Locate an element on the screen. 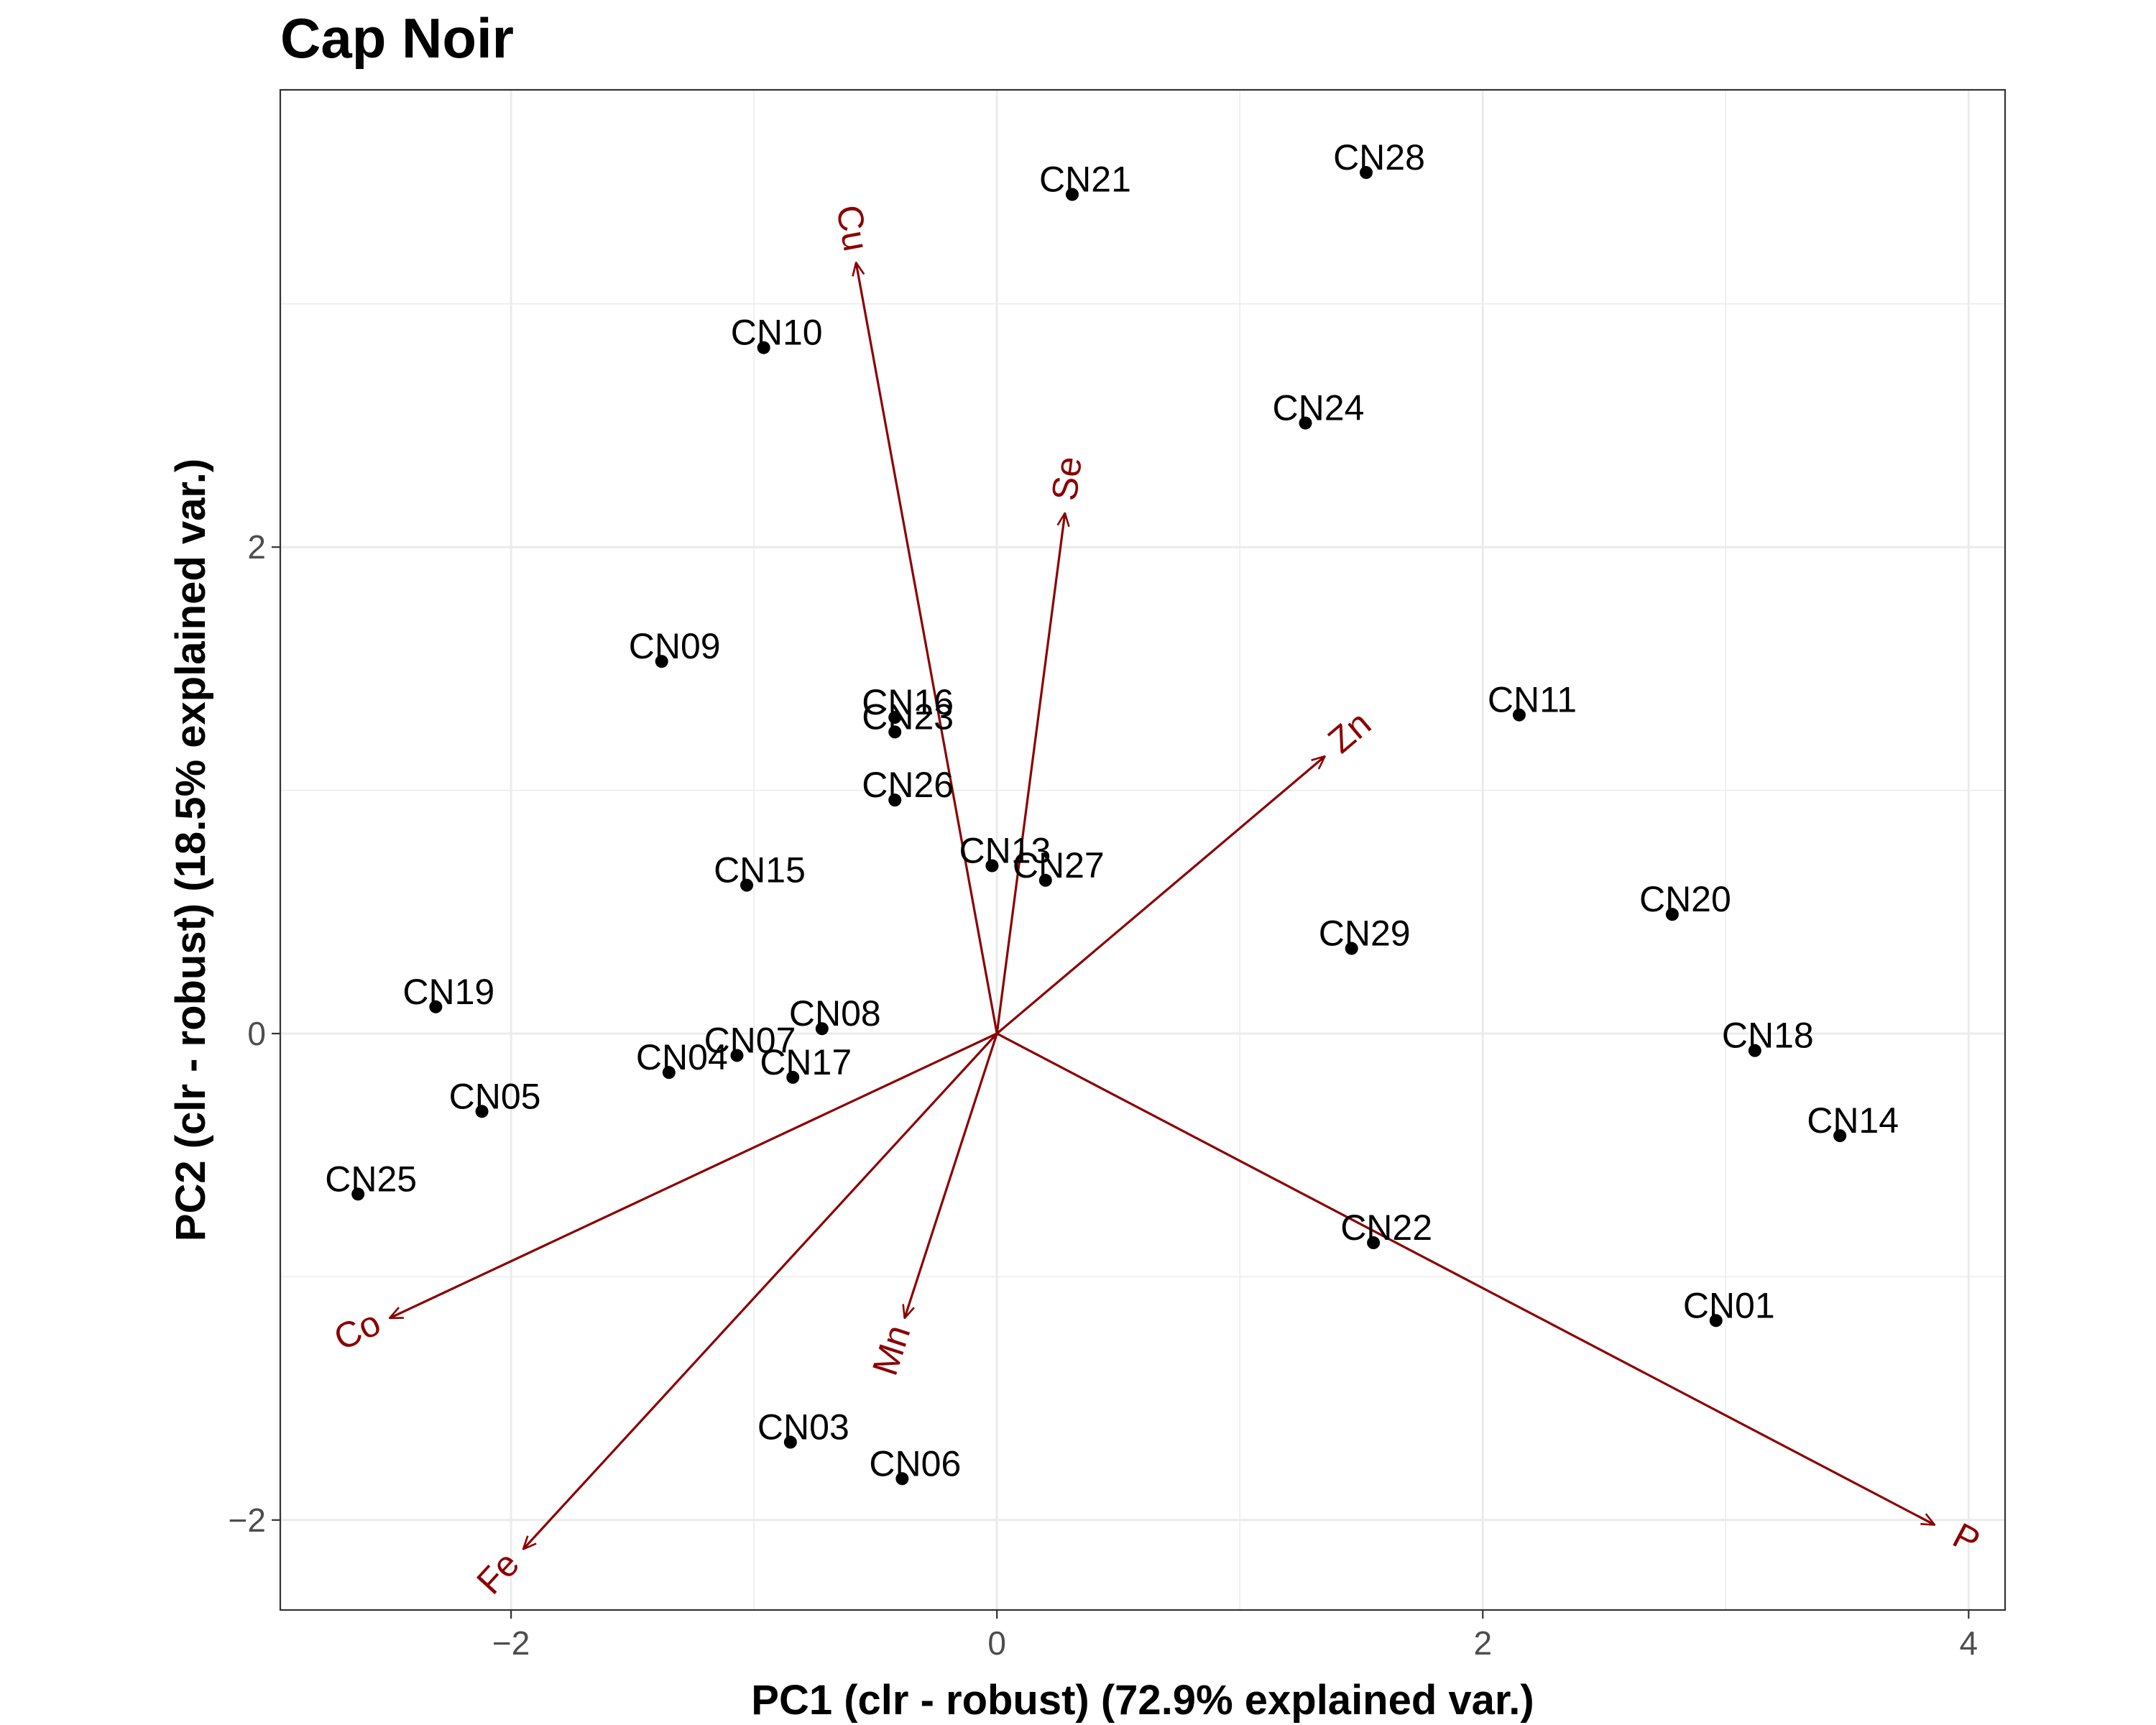  point-label-cn11: CN11 is located at coordinates (1532, 700).